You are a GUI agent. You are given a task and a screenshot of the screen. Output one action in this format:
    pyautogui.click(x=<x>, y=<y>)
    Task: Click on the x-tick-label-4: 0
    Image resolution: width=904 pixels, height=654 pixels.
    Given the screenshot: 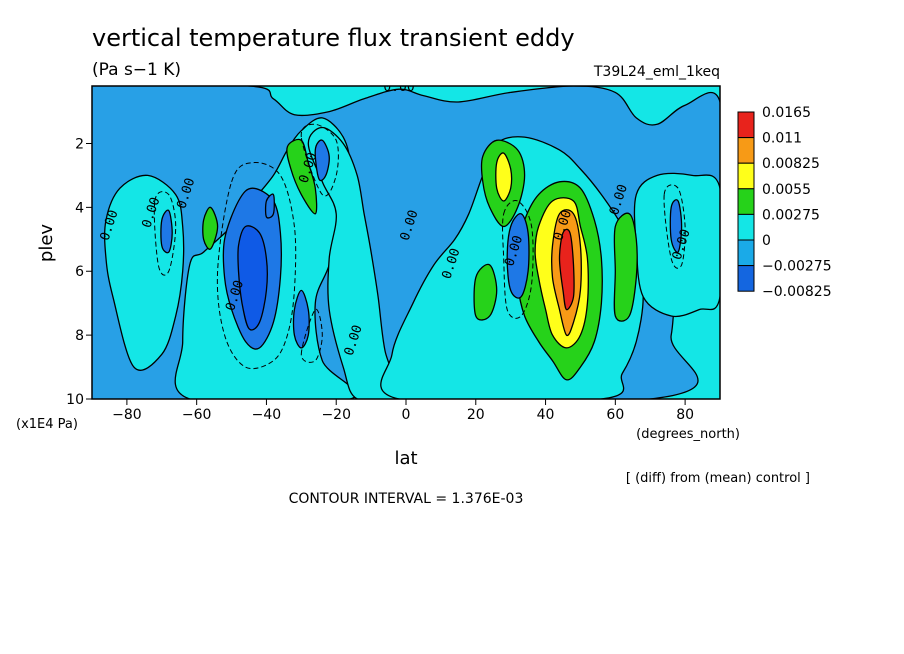 What is the action you would take?
    pyautogui.click(x=406, y=415)
    